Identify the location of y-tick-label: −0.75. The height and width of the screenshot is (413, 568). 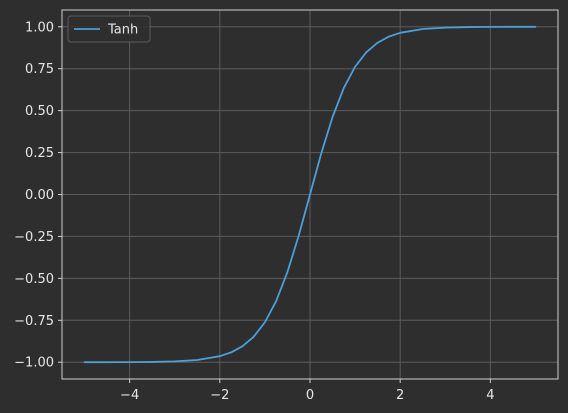
(34, 321).